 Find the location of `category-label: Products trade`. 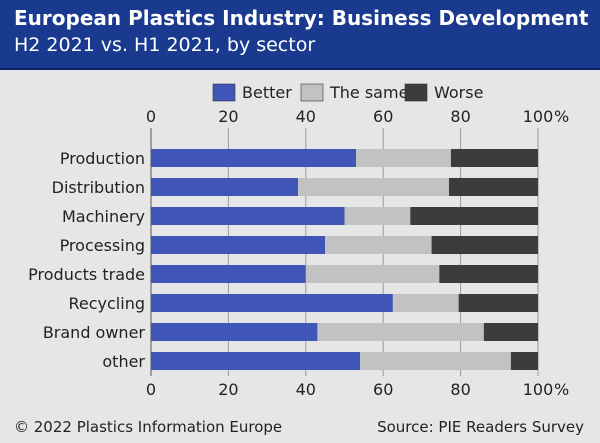

category-label: Products trade is located at coordinates (86, 274).